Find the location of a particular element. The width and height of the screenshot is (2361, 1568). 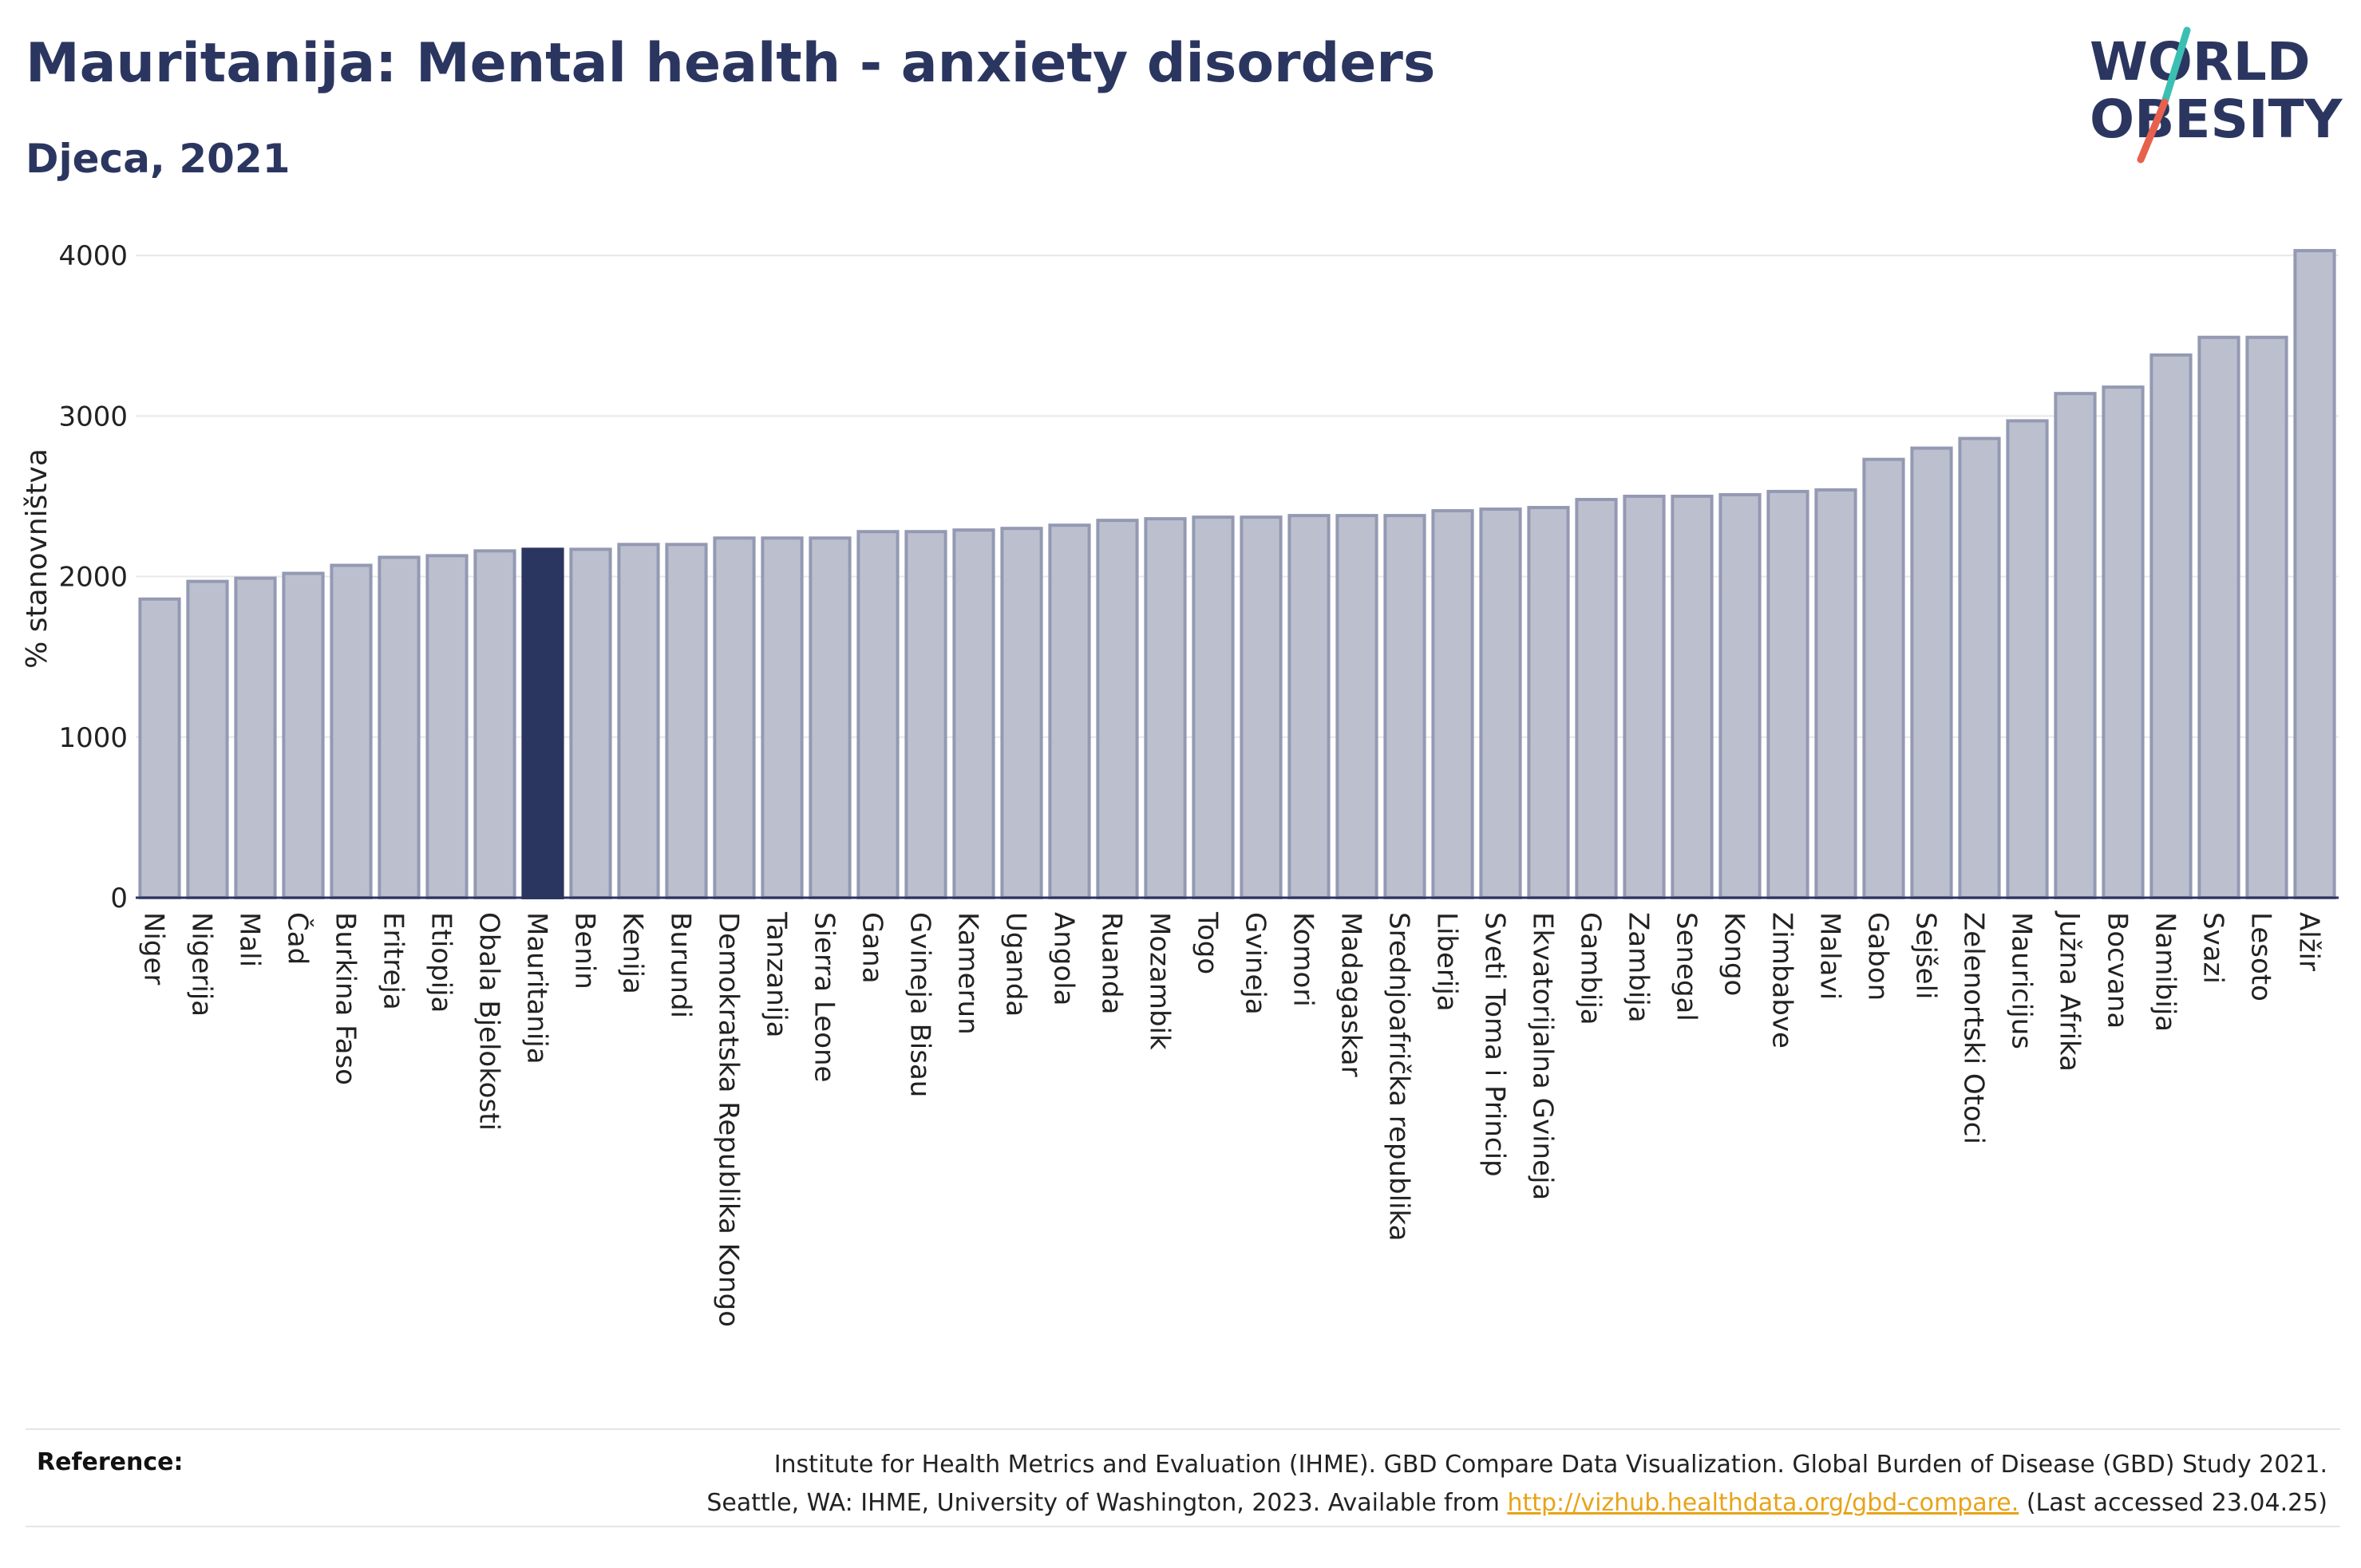

x-tick-label: Gabon is located at coordinates (1877, 956).